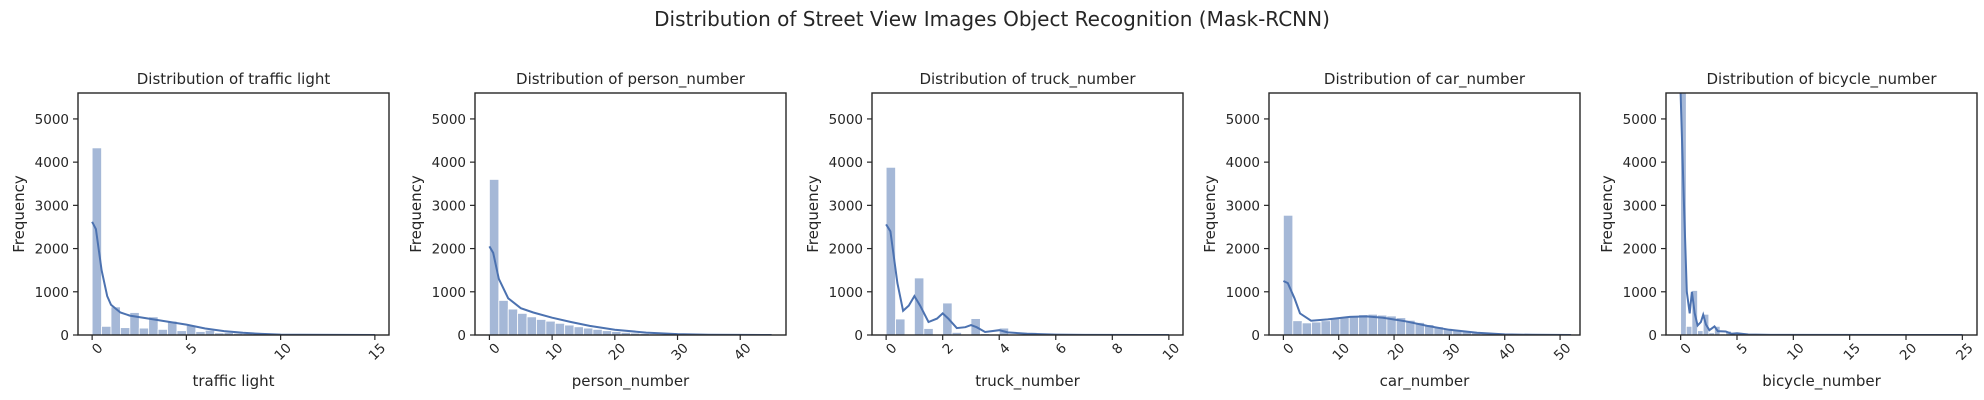  Describe the element at coordinates (1964, 351) in the screenshot. I see `x-tick-label: 25` at that location.